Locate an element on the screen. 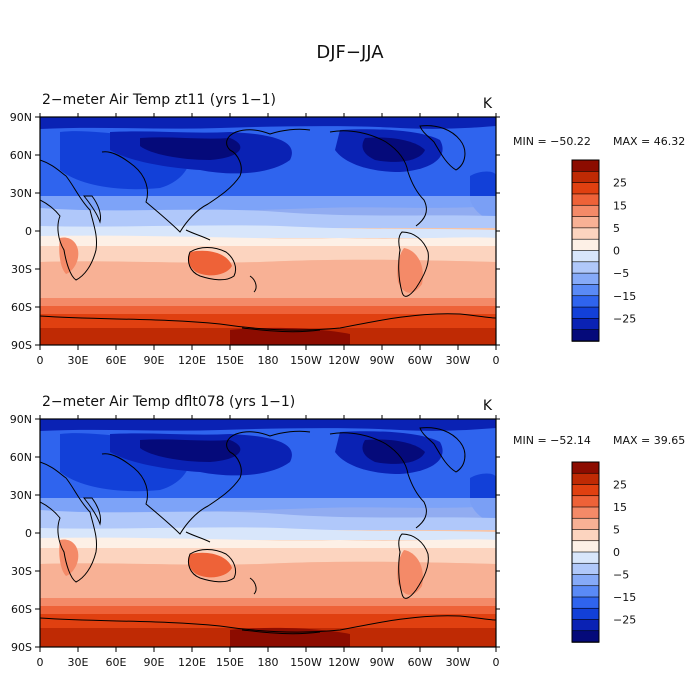  panel-2-title: 2−meter Air Temp dflt078 (yrs 1−1) is located at coordinates (168, 402).